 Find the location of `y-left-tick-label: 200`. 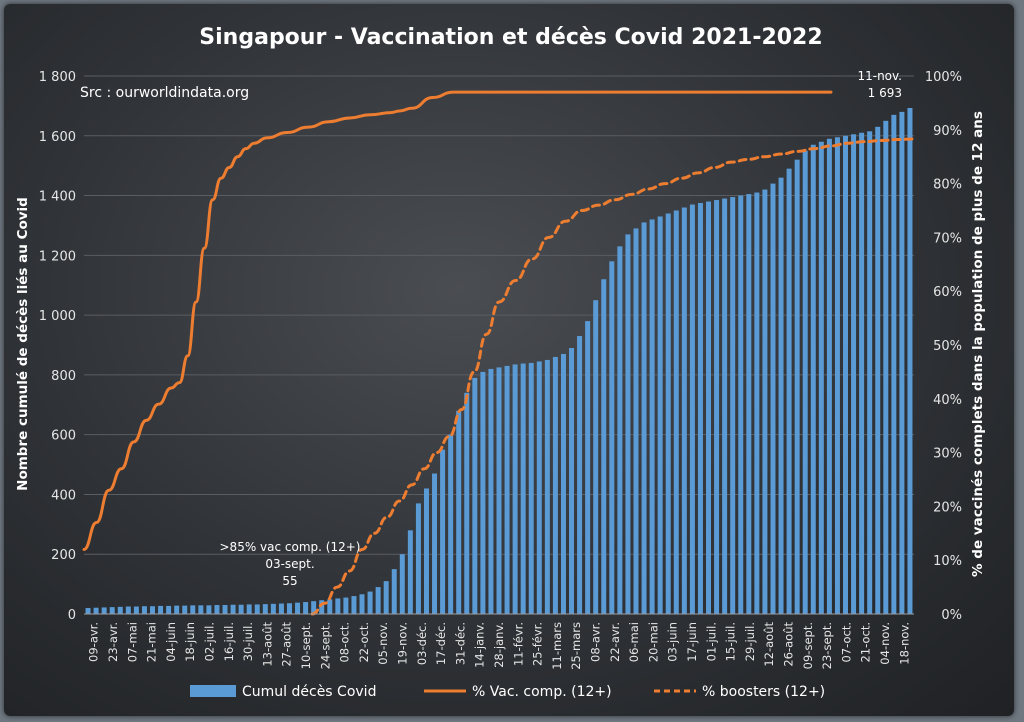

y-left-tick-label: 200 is located at coordinates (63, 555).